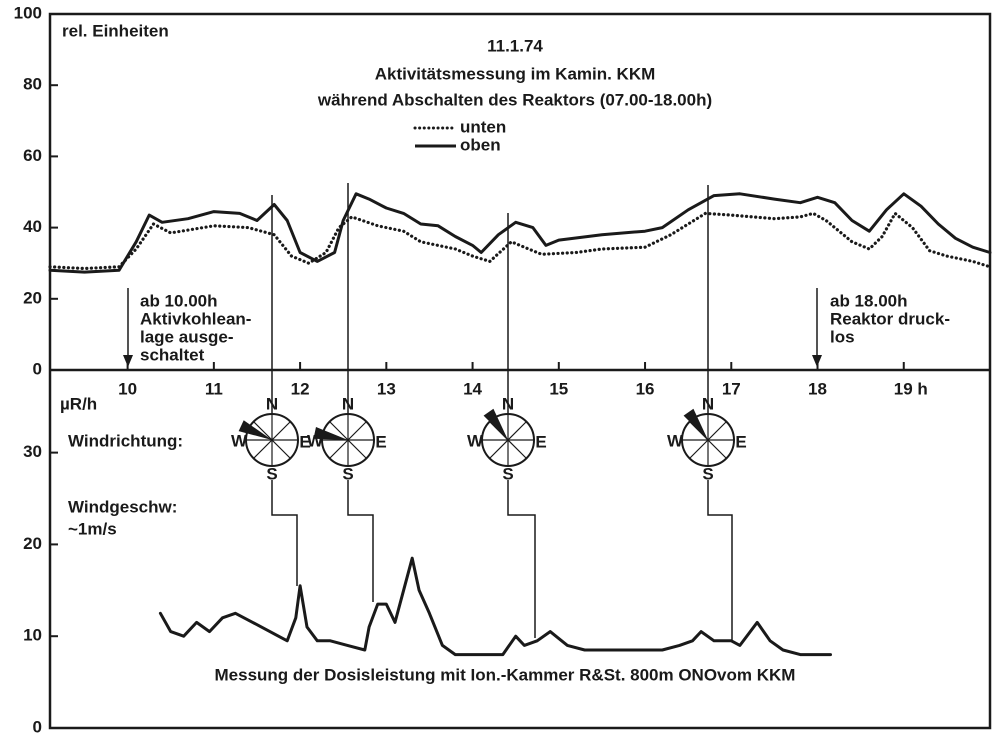  Describe the element at coordinates (515, 45) in the screenshot. I see `chart-title: 11.1.74` at that location.